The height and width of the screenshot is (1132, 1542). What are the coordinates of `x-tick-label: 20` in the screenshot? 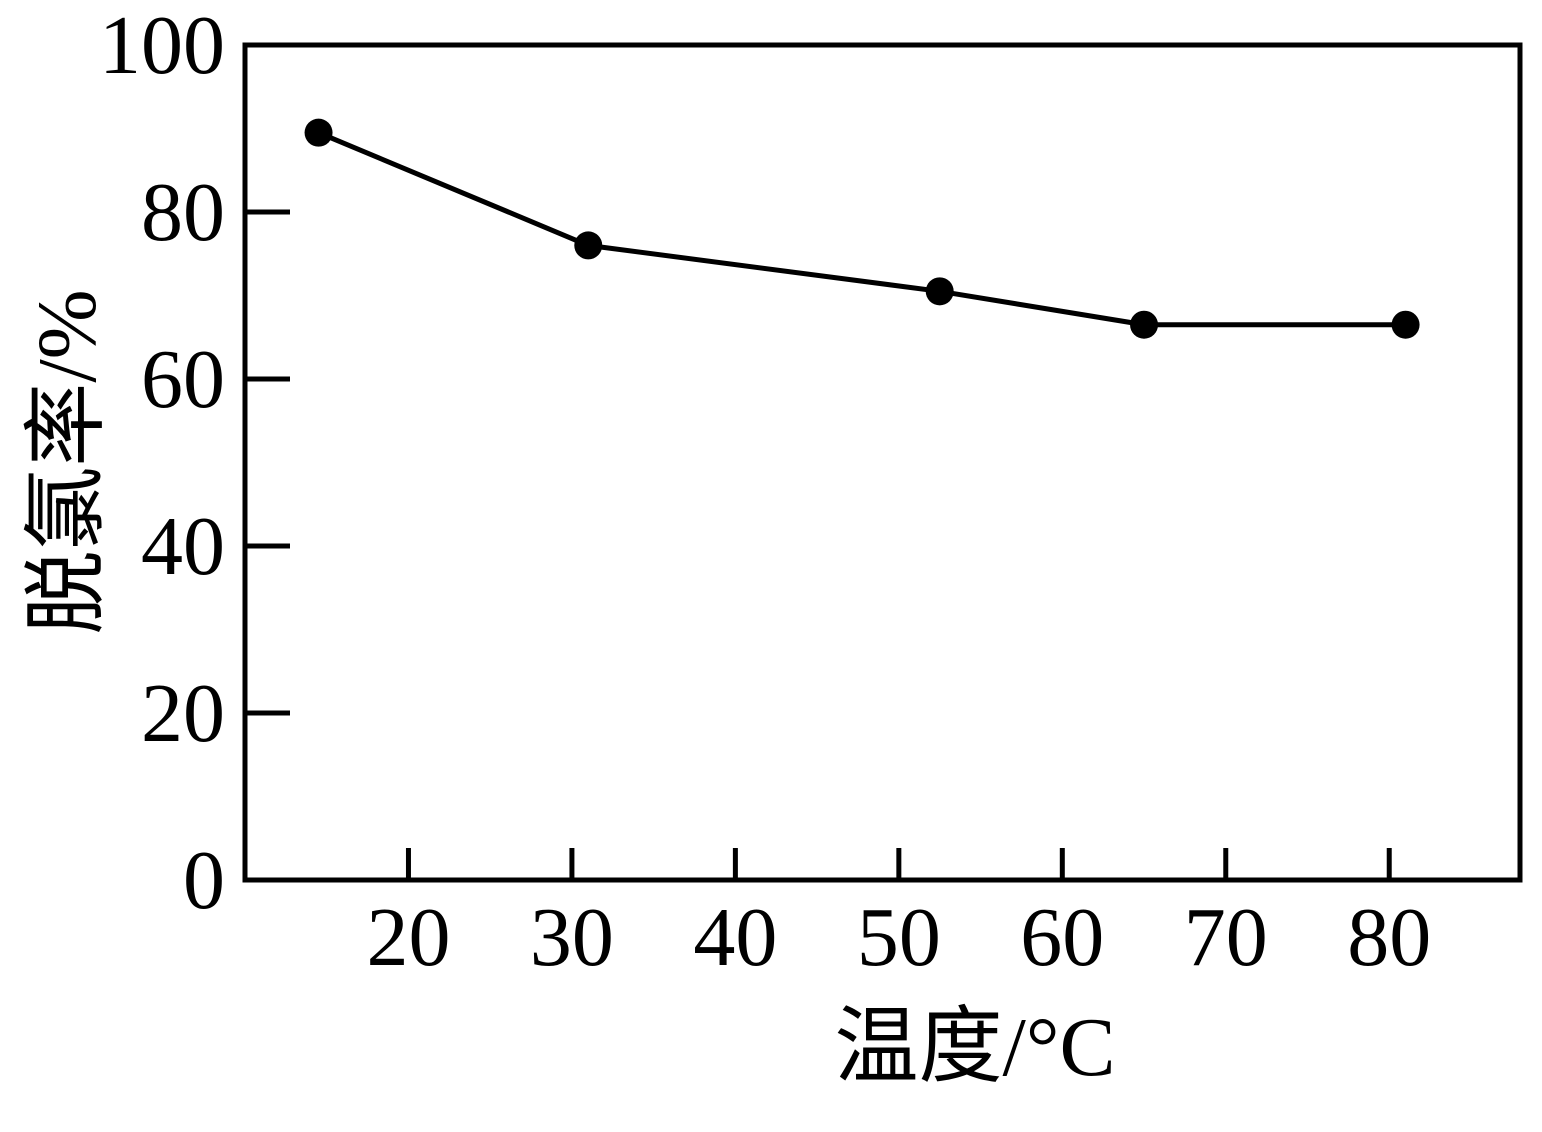 It's located at (408, 937).